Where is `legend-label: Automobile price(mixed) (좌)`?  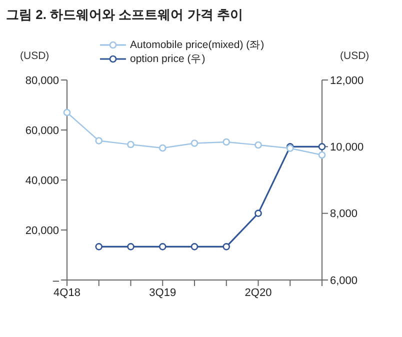 legend-label: Automobile price(mixed) (좌) is located at coordinates (197, 45).